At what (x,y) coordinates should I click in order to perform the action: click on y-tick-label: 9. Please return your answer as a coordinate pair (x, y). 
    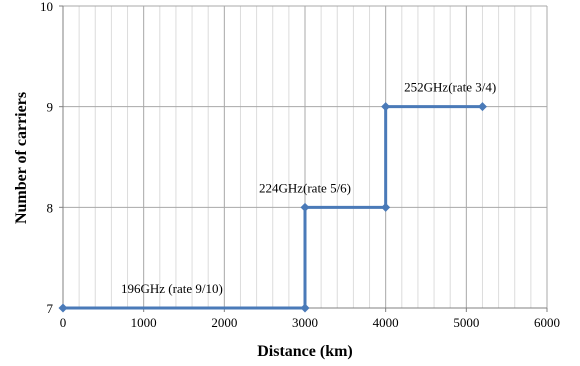
    Looking at the image, I should click on (50, 107).